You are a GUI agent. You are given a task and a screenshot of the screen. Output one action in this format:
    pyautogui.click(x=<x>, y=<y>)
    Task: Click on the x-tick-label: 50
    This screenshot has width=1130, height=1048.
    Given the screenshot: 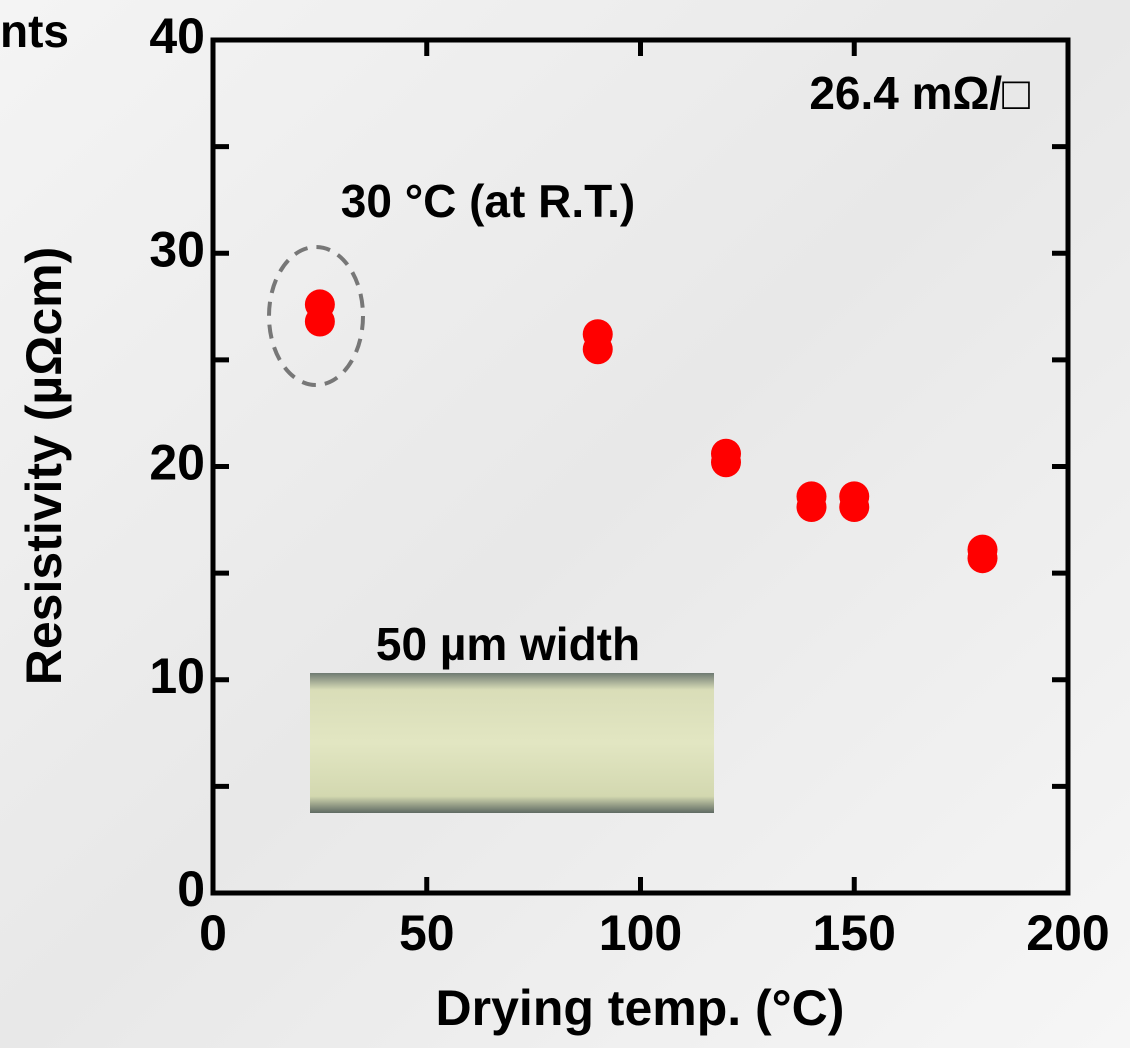 What is the action you would take?
    pyautogui.click(x=427, y=933)
    